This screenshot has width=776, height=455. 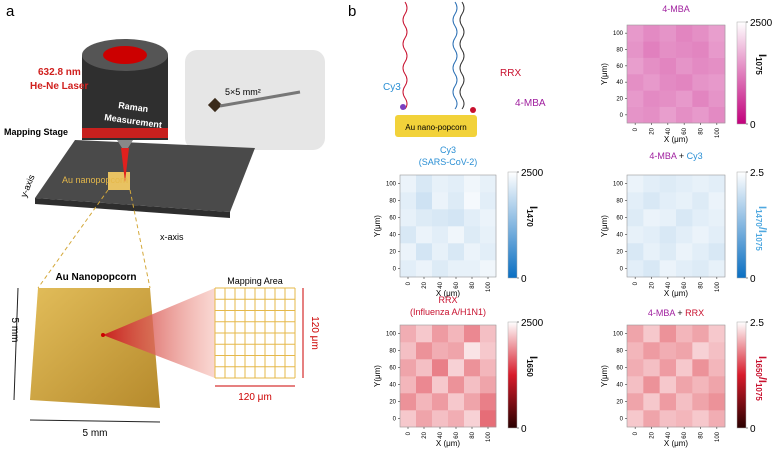 I want to click on laser-aperture, so click(x=125, y=55).